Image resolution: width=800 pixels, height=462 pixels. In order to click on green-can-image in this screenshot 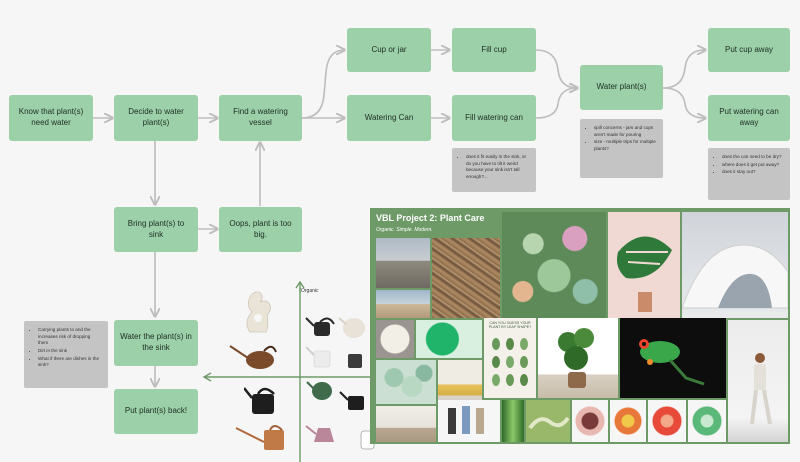, I will do `click(321, 390)`.